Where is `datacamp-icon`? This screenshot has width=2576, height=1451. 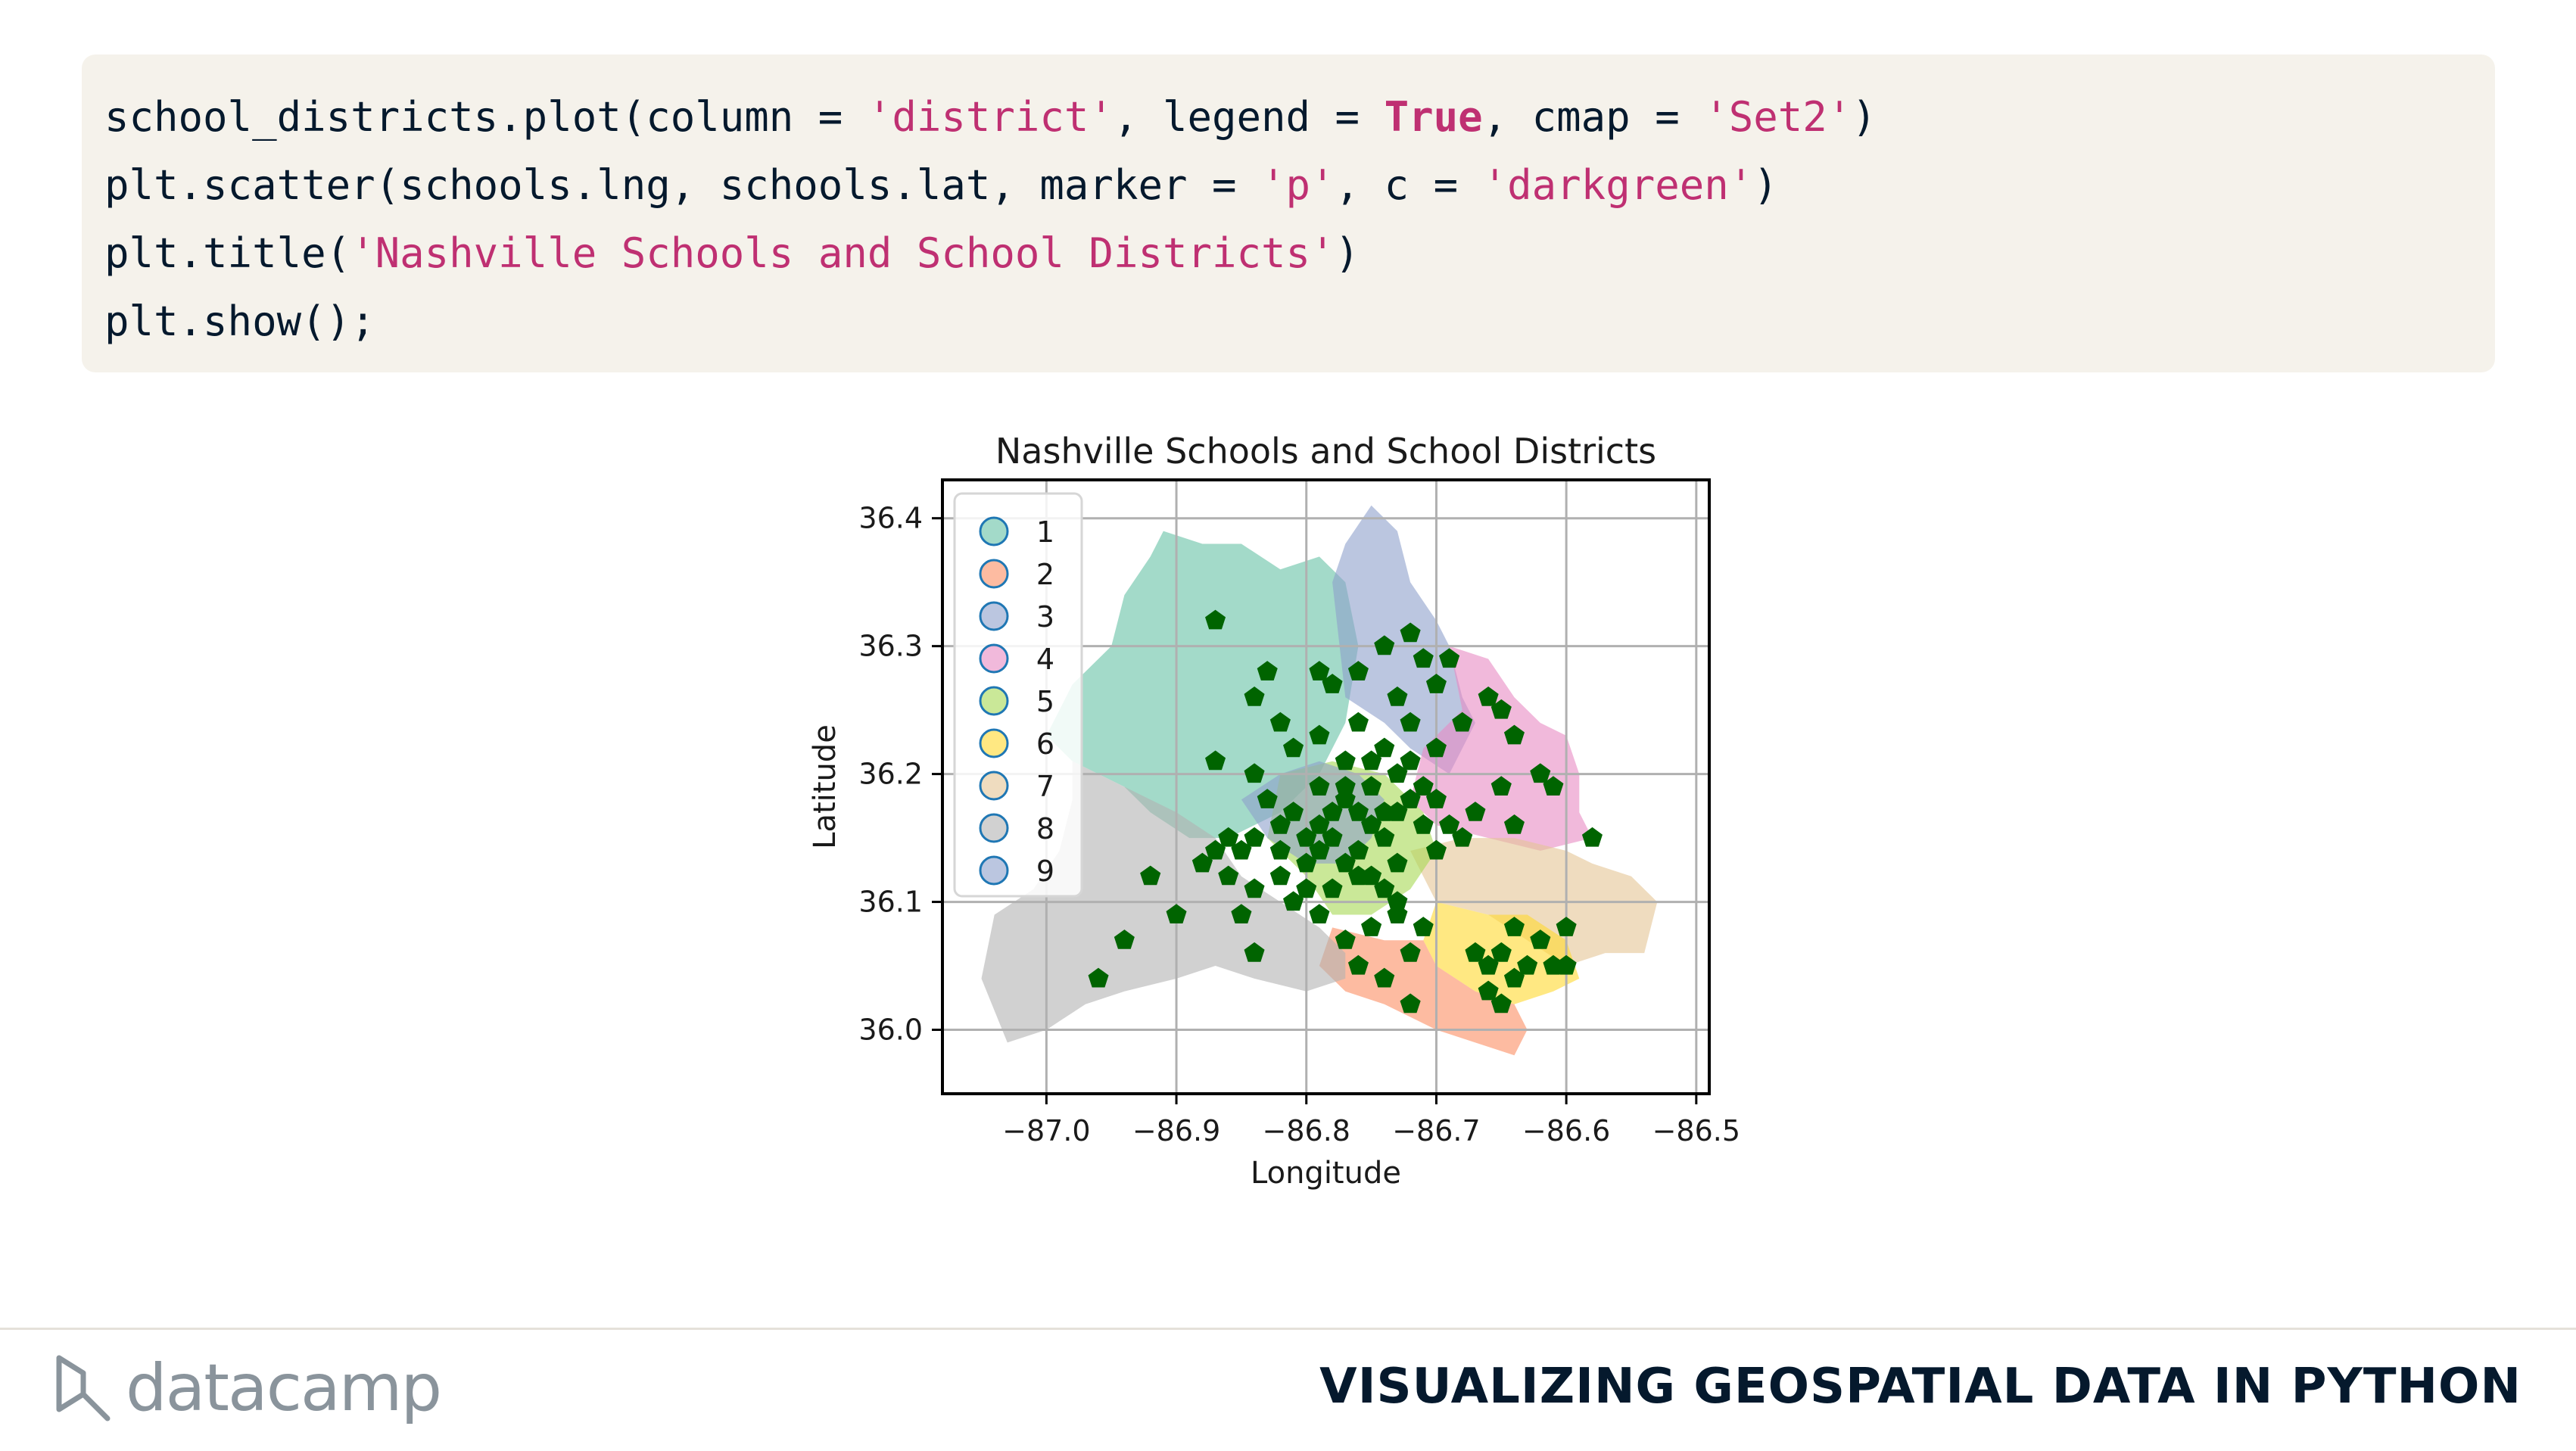
datacamp-icon is located at coordinates (83, 1388).